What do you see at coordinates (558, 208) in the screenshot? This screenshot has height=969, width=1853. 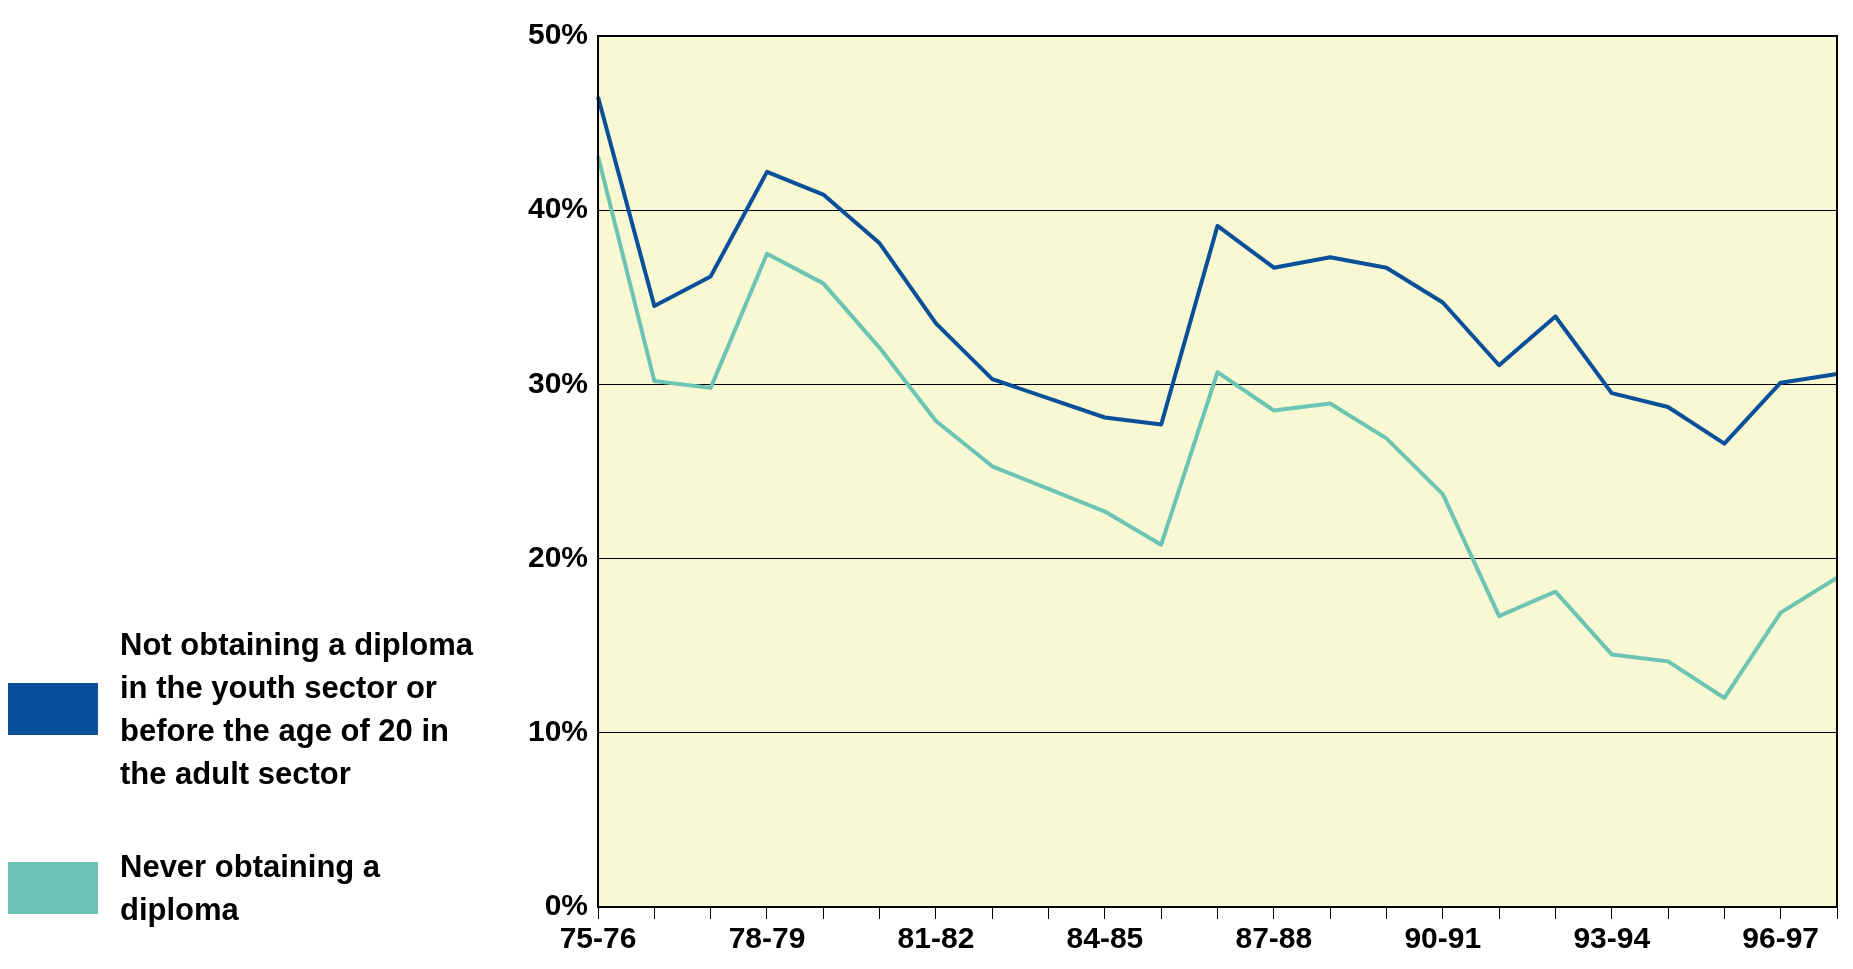 I see `y-tick-label: 40%` at bounding box center [558, 208].